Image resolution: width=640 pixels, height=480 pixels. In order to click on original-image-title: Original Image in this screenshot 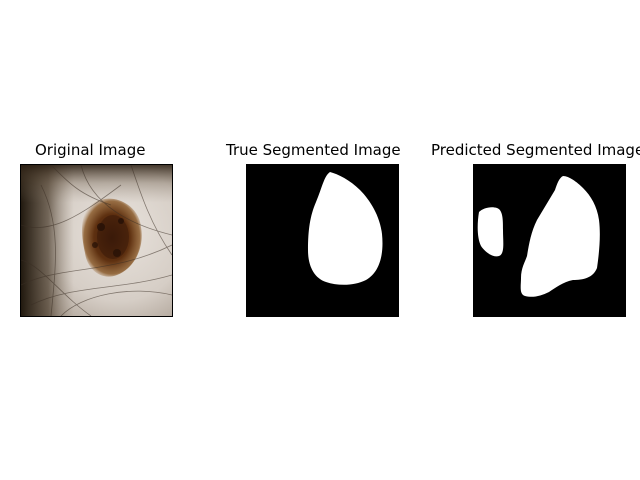, I will do `click(90, 150)`.